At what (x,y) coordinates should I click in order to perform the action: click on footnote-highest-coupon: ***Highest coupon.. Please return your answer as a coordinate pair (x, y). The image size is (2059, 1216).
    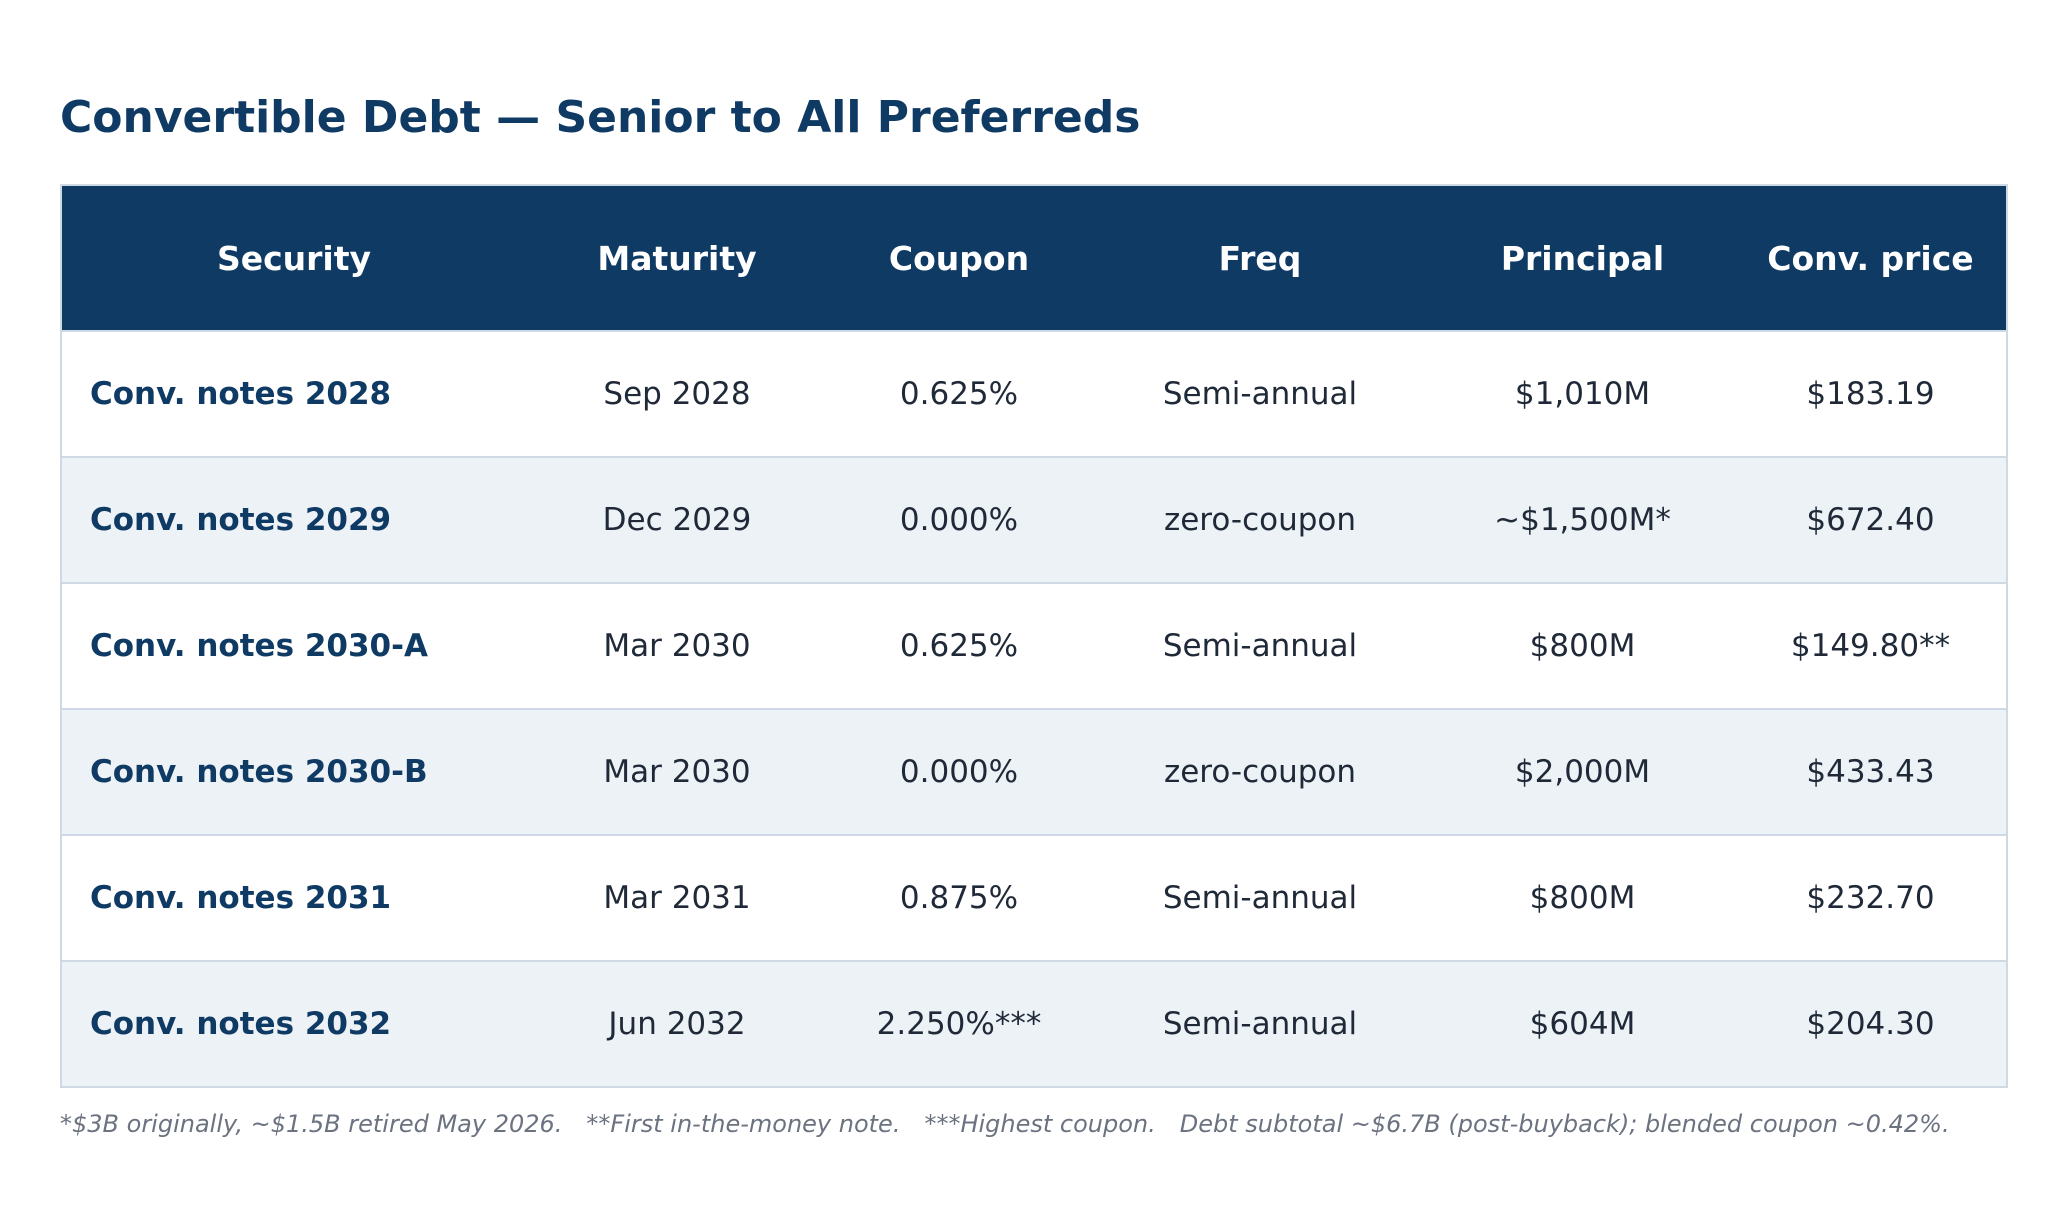
    Looking at the image, I should click on (1040, 1124).